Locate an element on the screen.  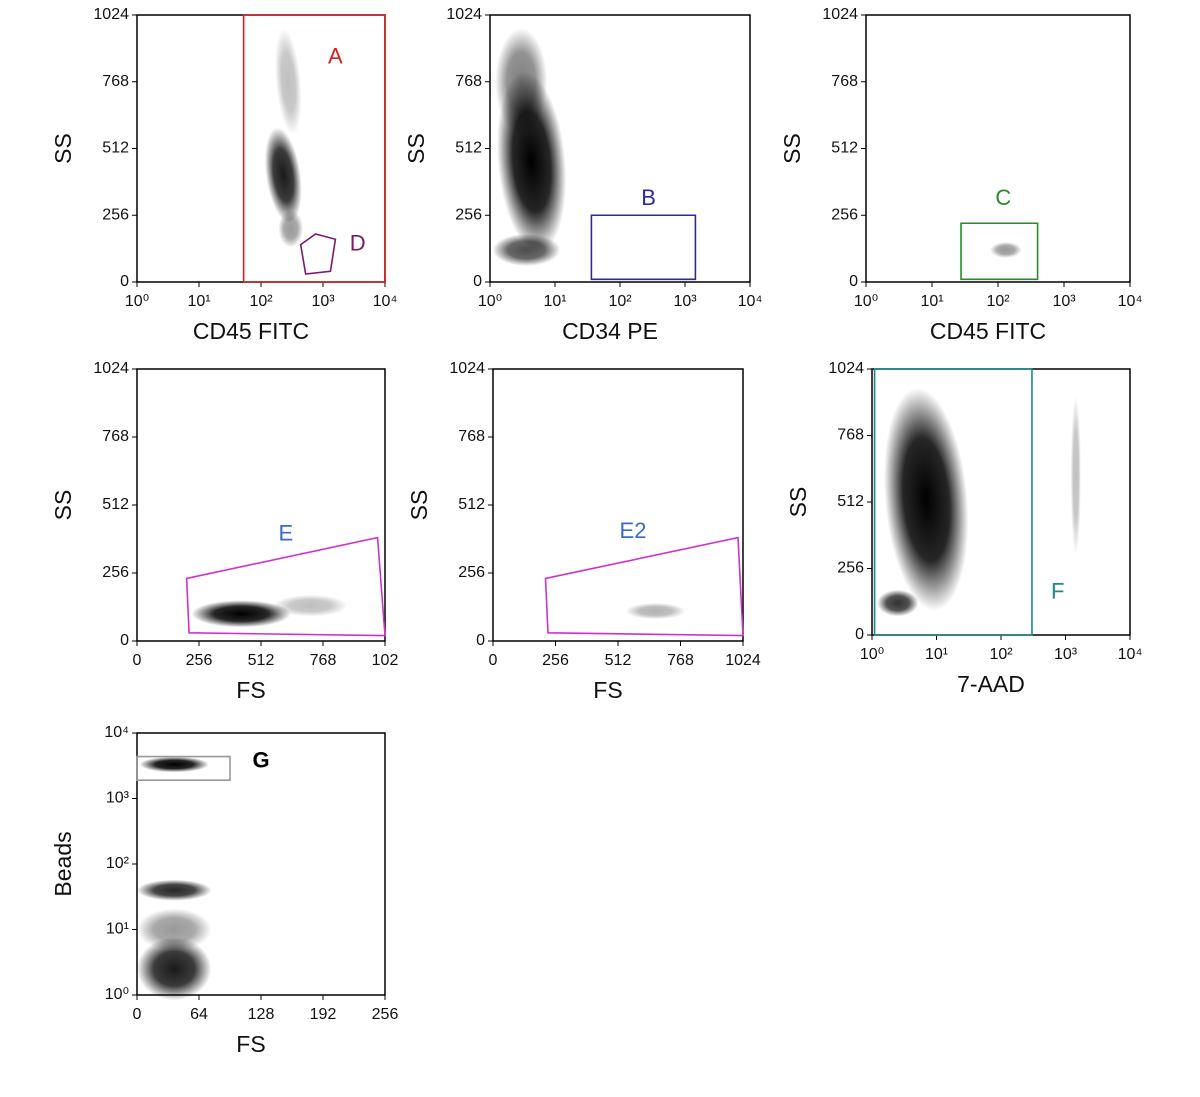
gate-label: C is located at coordinates (1003, 197).